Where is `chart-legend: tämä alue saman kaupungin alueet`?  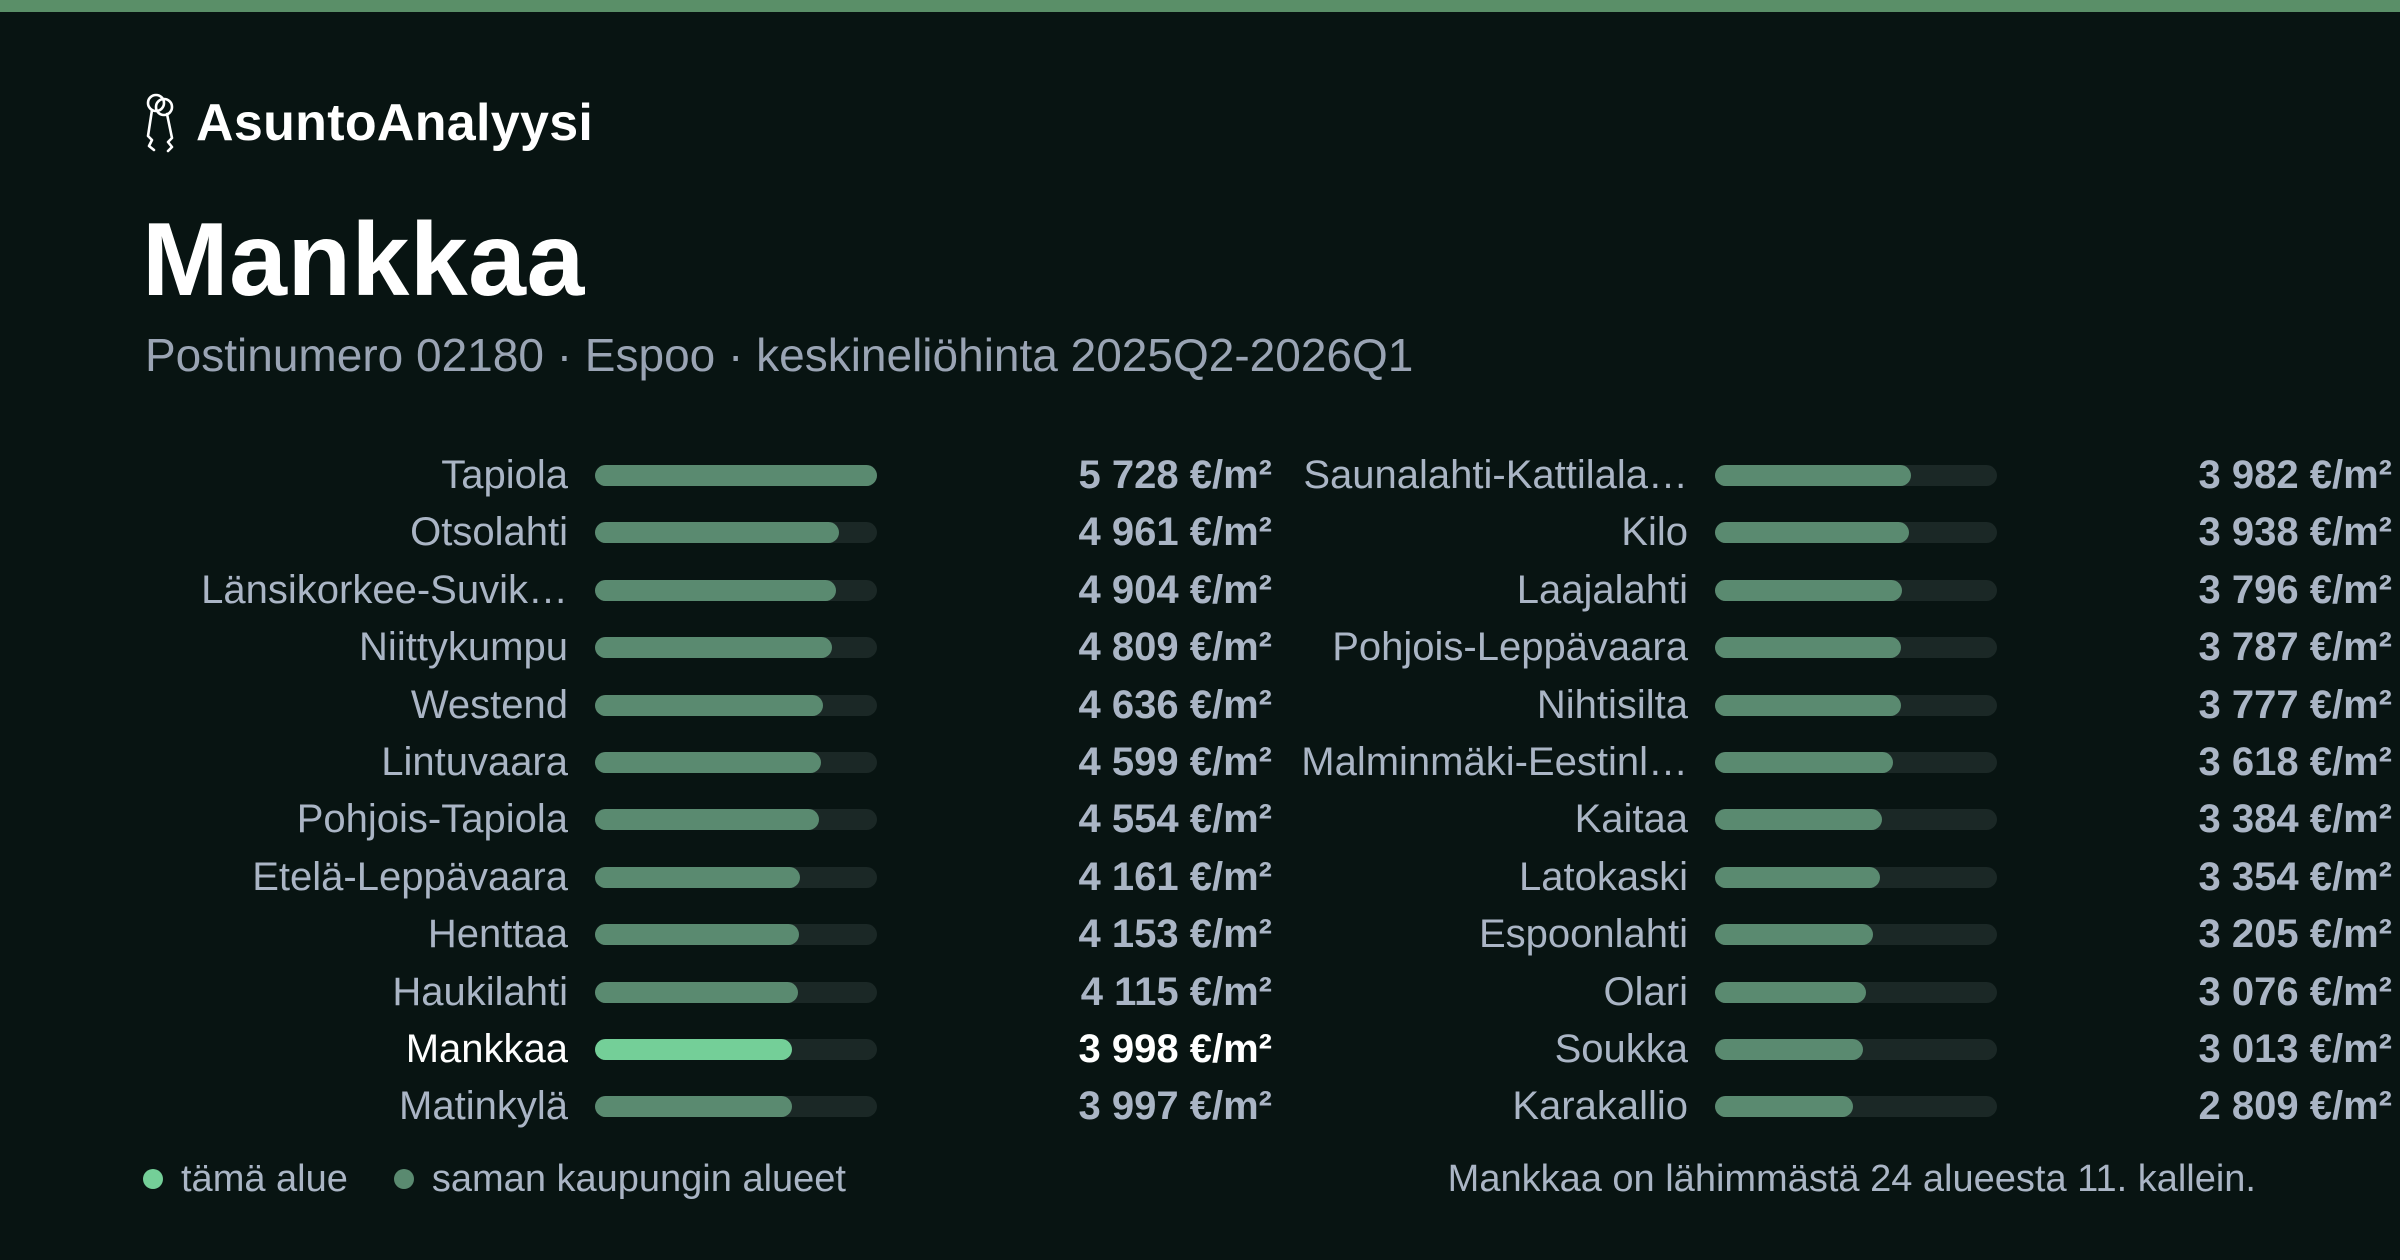 chart-legend: tämä alue saman kaupungin alueet is located at coordinates (517, 1179).